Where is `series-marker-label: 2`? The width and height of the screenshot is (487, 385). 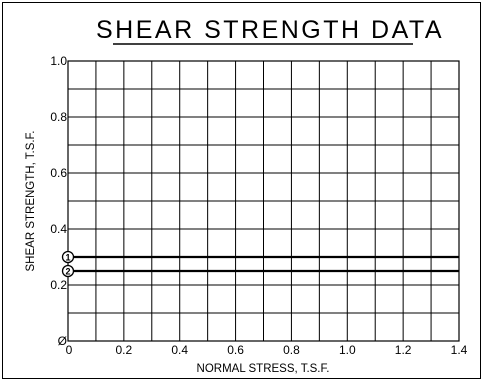 series-marker-label: 2 is located at coordinates (67, 272).